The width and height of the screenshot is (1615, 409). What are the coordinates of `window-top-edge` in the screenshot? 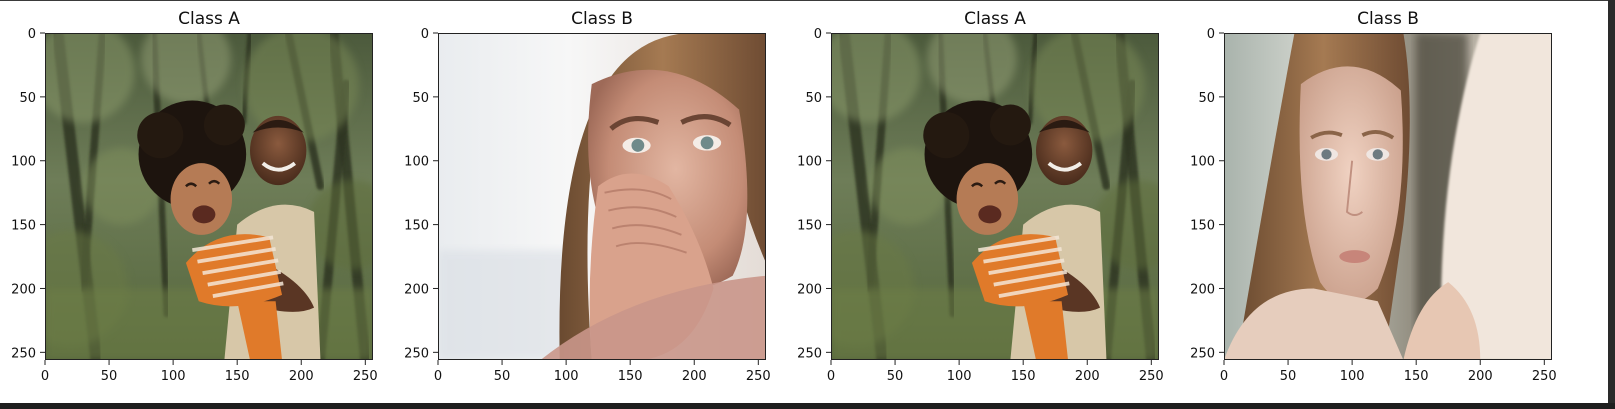 It's located at (804, 0).